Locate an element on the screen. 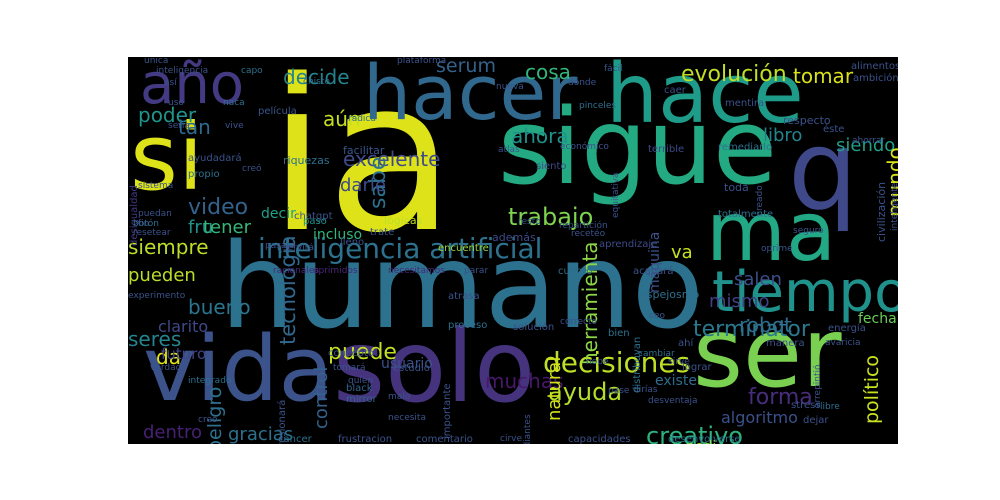  cloud-word: estudiantes is located at coordinates (528, 429).